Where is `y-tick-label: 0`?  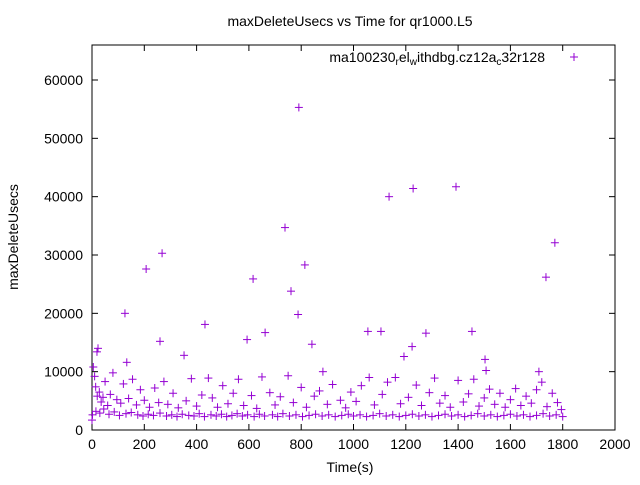 y-tick-label: 0 is located at coordinates (79, 430).